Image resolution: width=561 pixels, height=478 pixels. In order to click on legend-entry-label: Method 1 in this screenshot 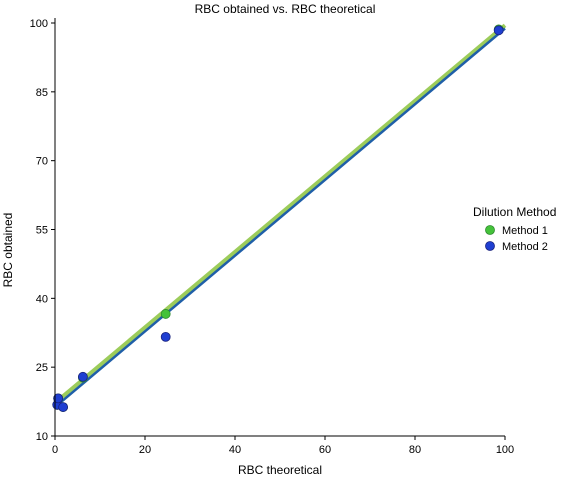, I will do `click(525, 231)`.